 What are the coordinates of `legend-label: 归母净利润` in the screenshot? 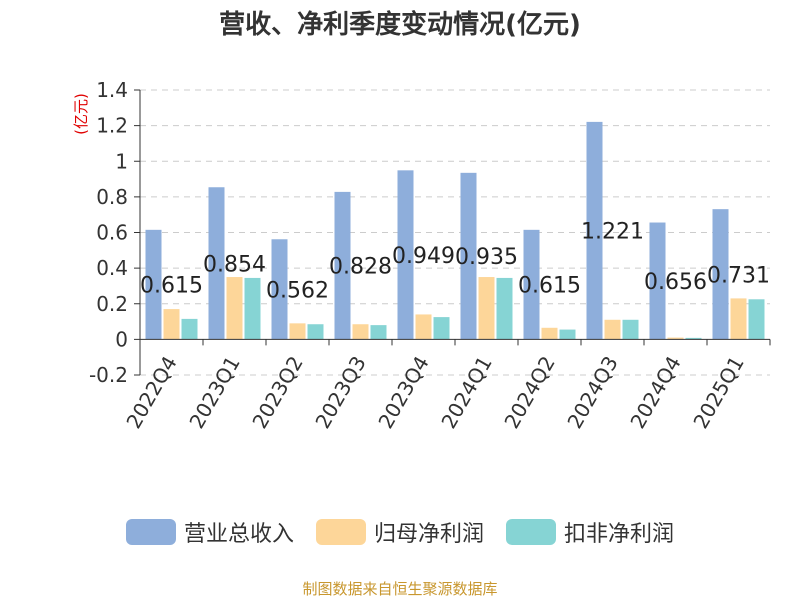 It's located at (428, 534).